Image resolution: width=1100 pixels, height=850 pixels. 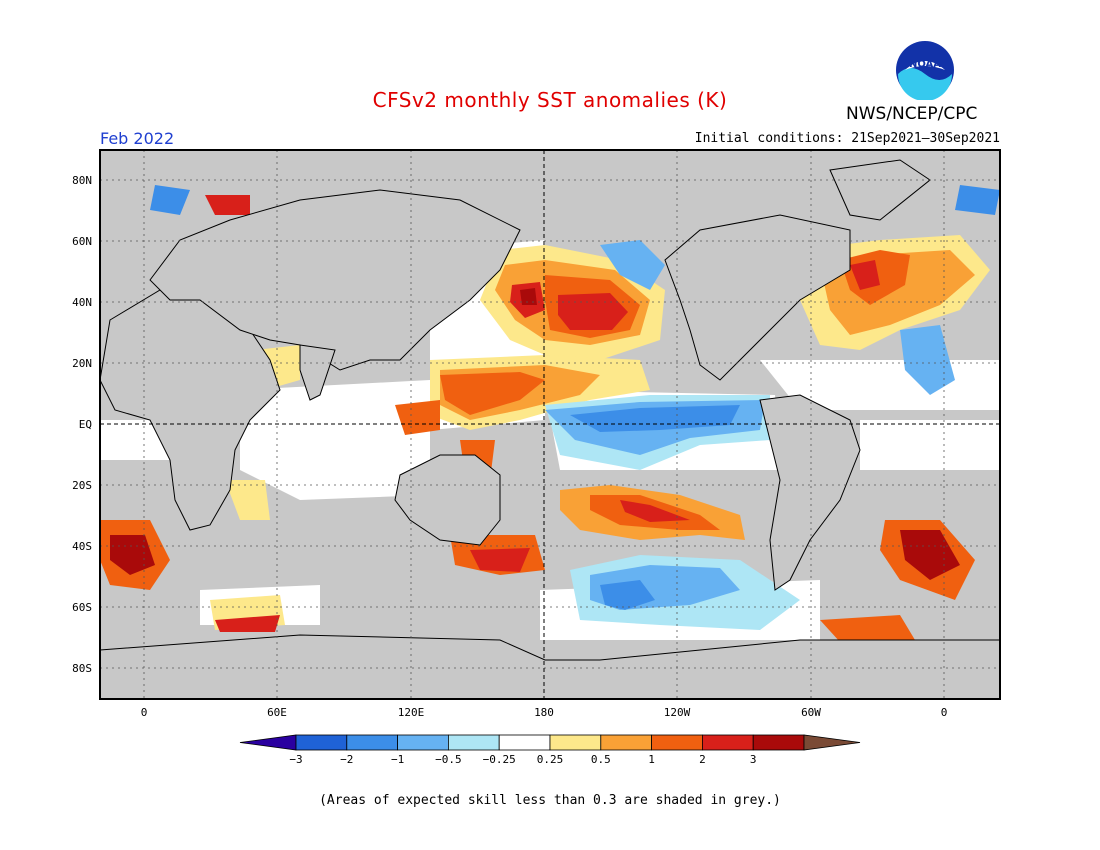 What do you see at coordinates (550, 100) in the screenshot?
I see `chart-title: CFSv2 monthly SST anomalies (K)` at bounding box center [550, 100].